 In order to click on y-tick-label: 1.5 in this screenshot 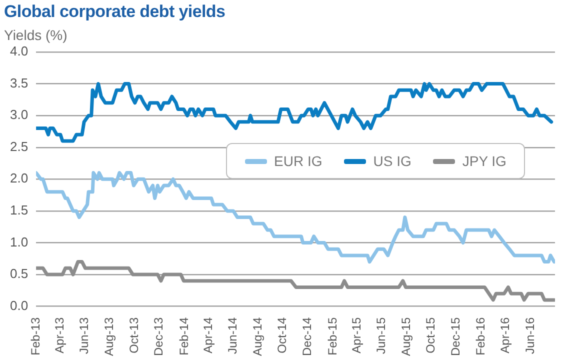, I will do `click(19, 210)`.